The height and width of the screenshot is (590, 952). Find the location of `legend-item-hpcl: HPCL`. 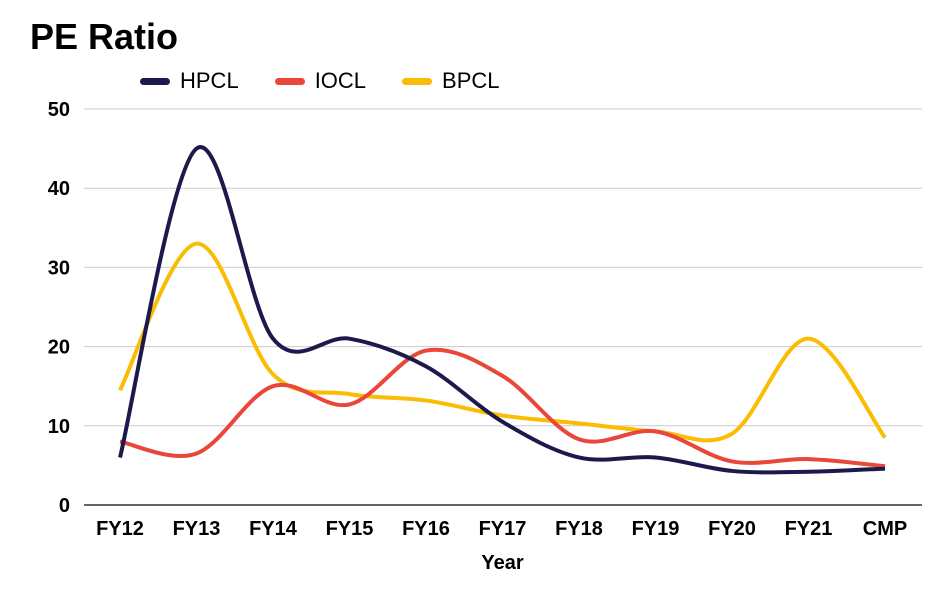

legend-item-hpcl: HPCL is located at coordinates (189, 81).